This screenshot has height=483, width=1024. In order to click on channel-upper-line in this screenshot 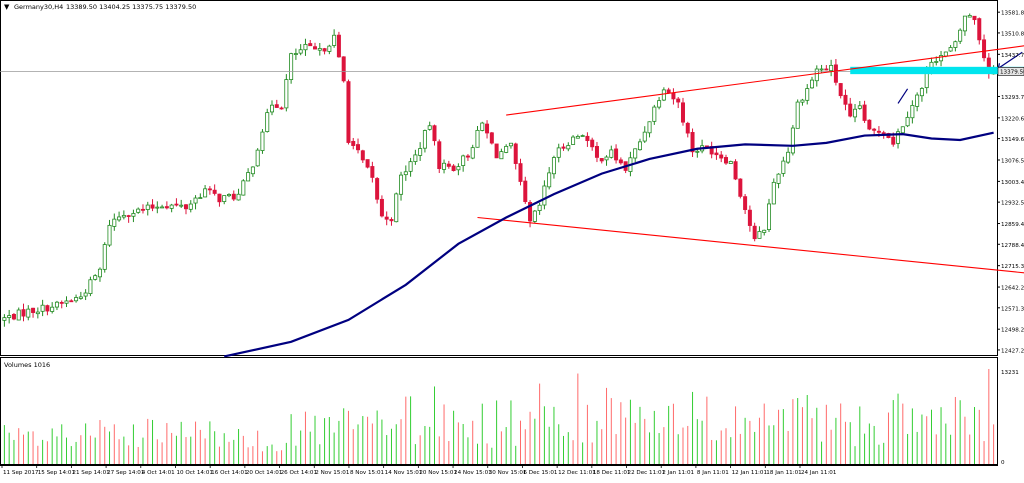, I will do `click(765, 77)`.